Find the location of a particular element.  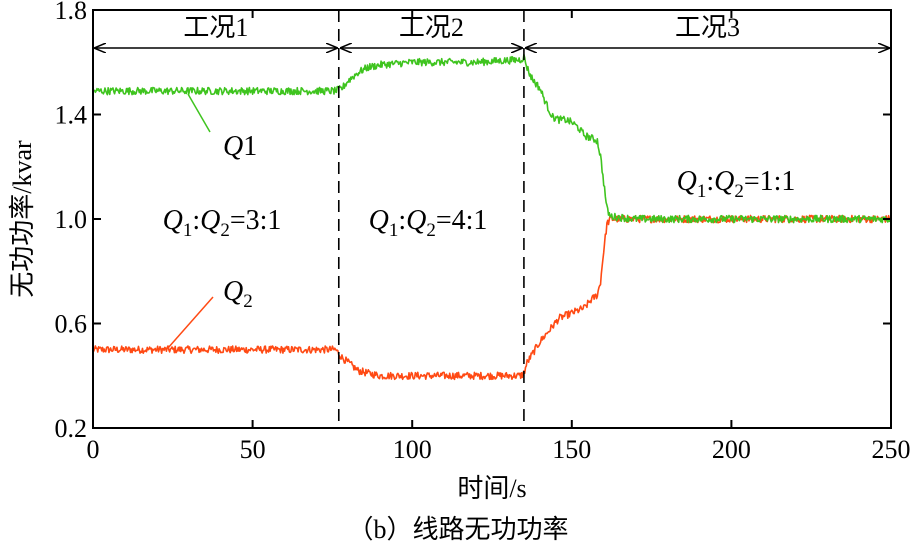

series-label-q1: Q1 is located at coordinates (240, 146).